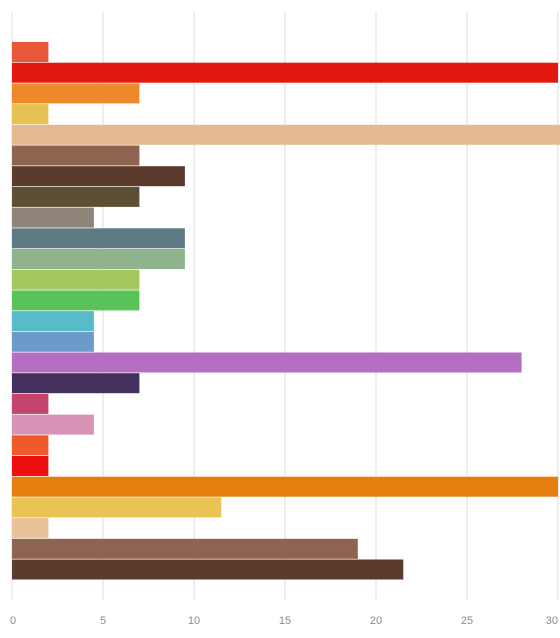 Image resolution: width=560 pixels, height=638 pixels. What do you see at coordinates (13, 621) in the screenshot?
I see `x-tick-label-0: 0` at bounding box center [13, 621].